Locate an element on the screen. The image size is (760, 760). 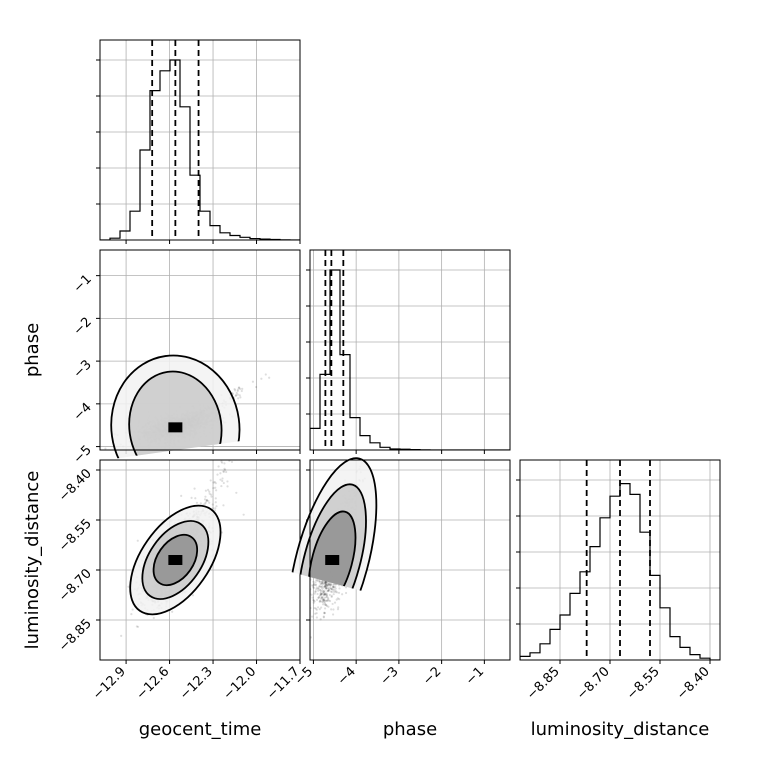
y-tick-label: −8.85 is located at coordinates (75, 635).